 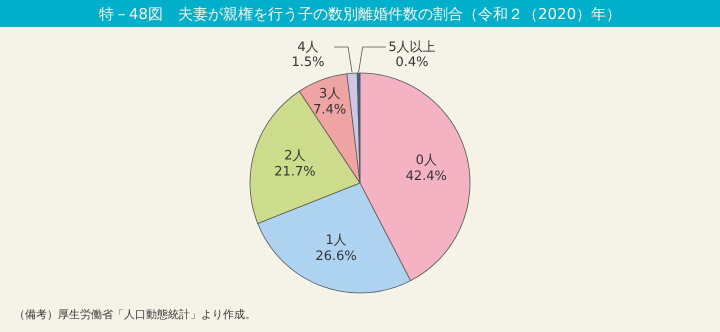 I want to click on data-label: 7.4%, so click(x=329, y=110).